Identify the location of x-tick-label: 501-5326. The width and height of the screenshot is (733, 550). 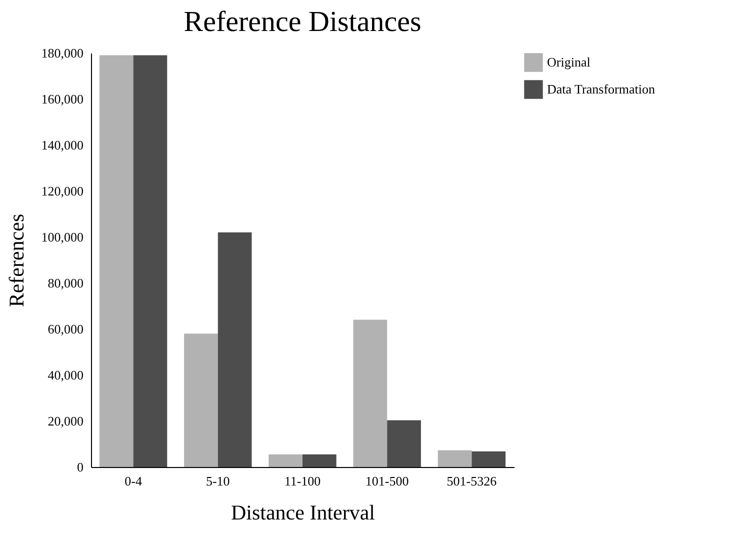
(472, 481).